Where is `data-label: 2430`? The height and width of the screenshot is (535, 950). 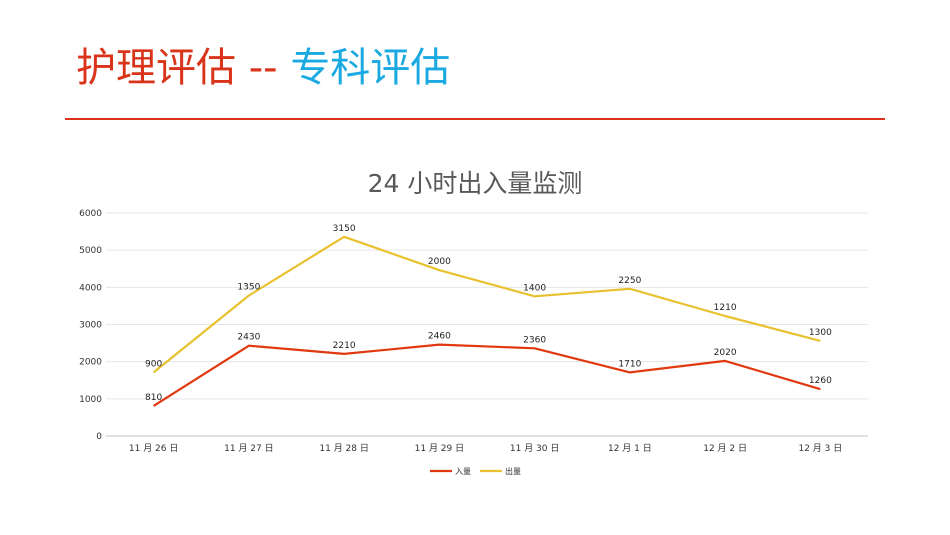
data-label: 2430 is located at coordinates (248, 338).